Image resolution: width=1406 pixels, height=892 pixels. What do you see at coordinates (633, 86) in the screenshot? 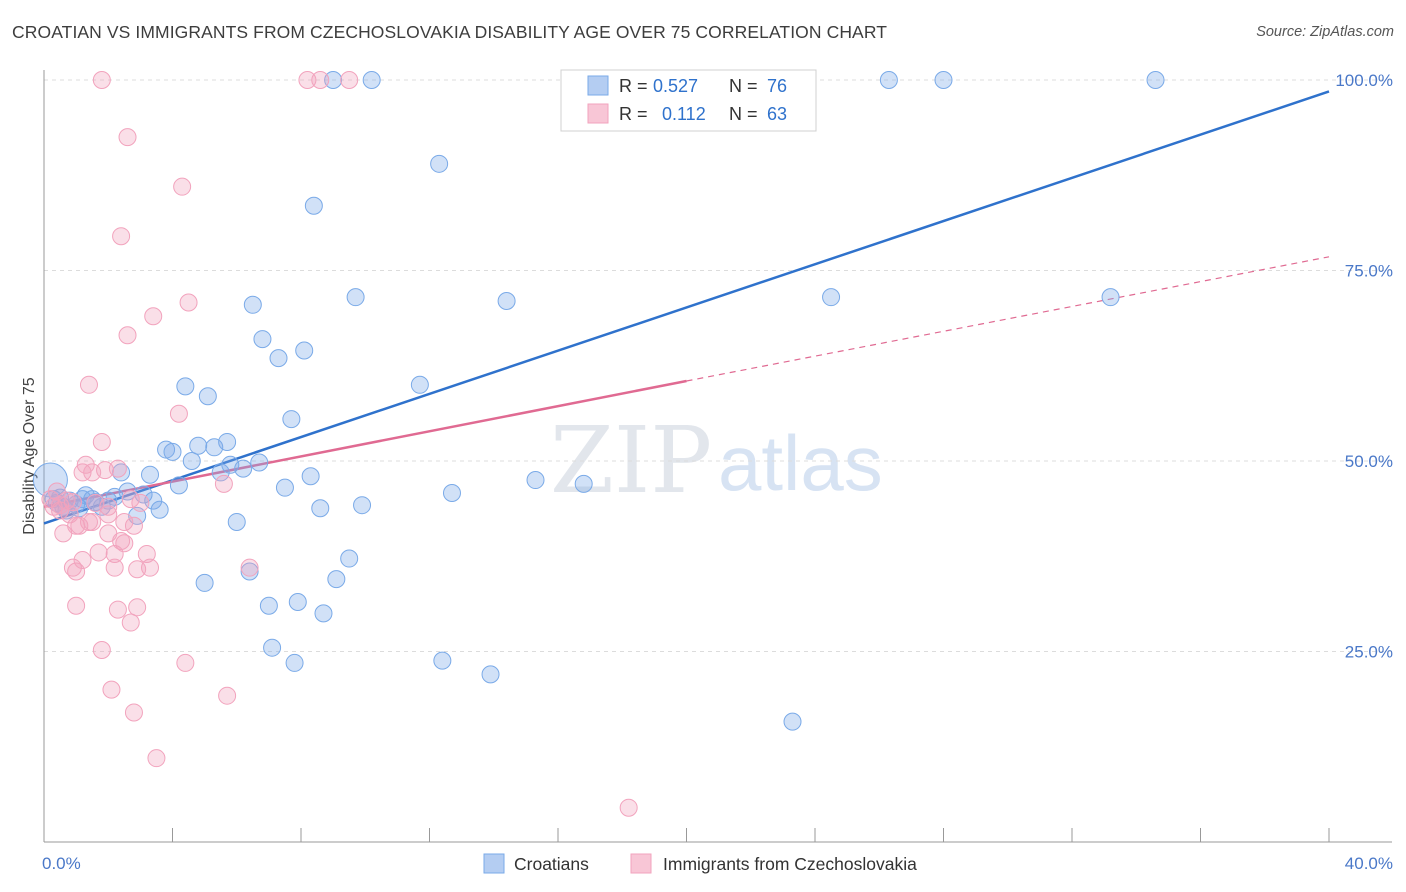
I see `legend-r-label-1: R =` at bounding box center [633, 86].